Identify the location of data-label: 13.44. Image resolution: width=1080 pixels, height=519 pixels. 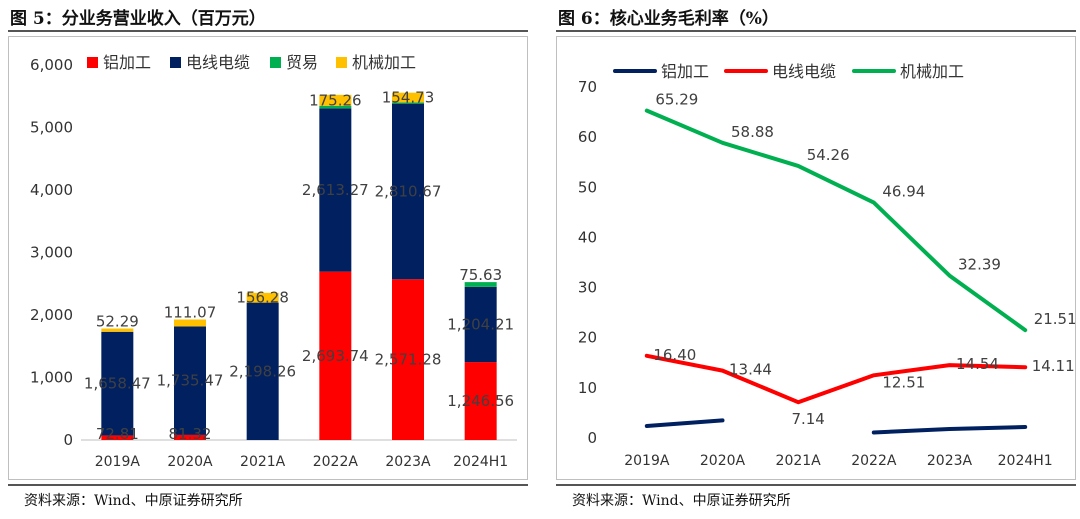
(750, 370).